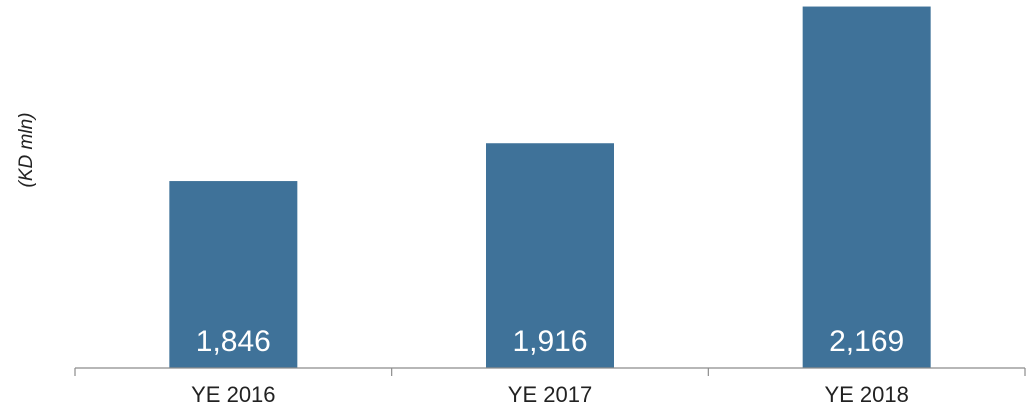  I want to click on x-tick-label: YE 2018, so click(866, 394).